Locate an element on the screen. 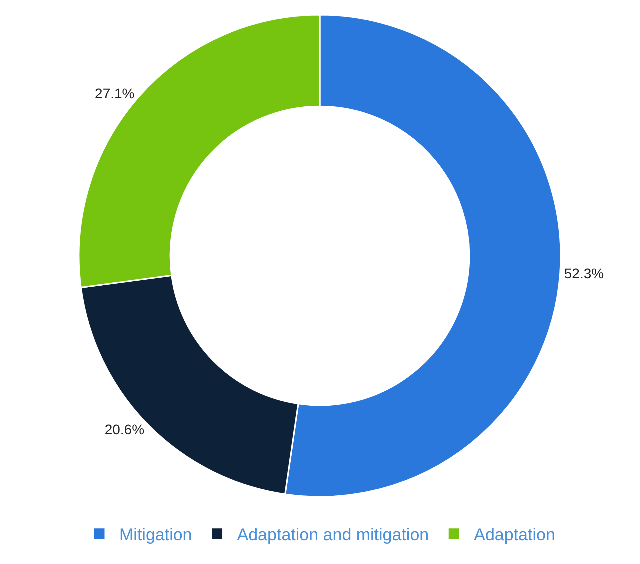 This screenshot has width=640, height=564. legend-label: Mitigation is located at coordinates (156, 534).